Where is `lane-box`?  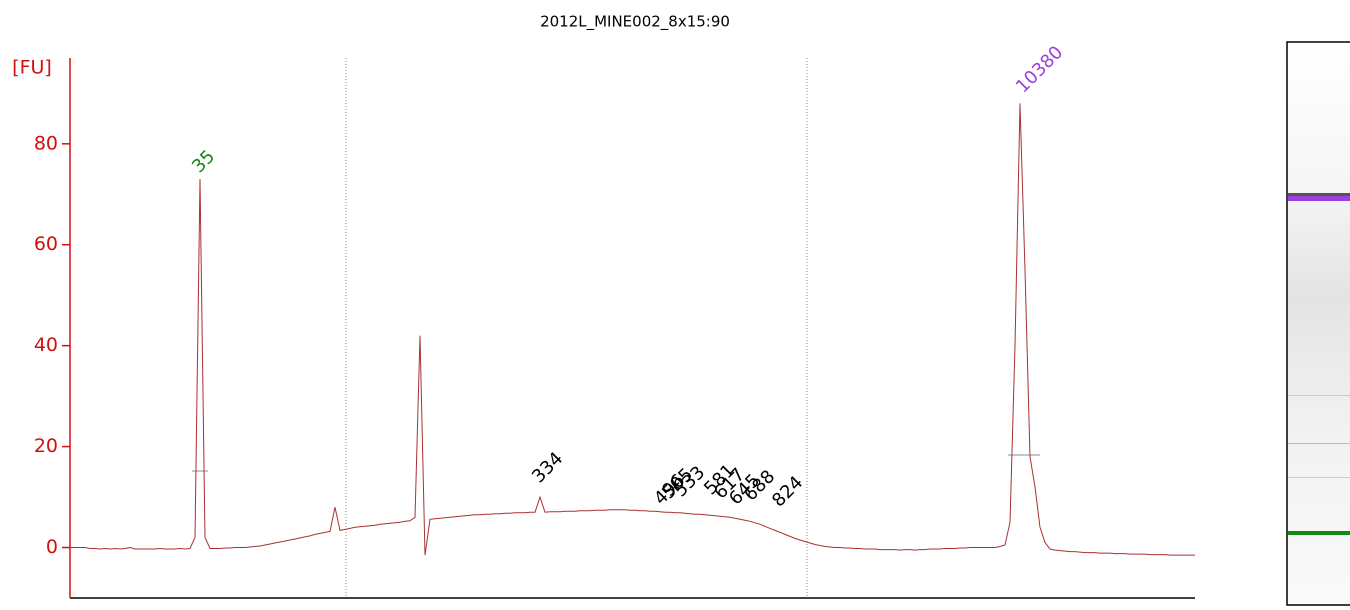 lane-box is located at coordinates (1318, 323).